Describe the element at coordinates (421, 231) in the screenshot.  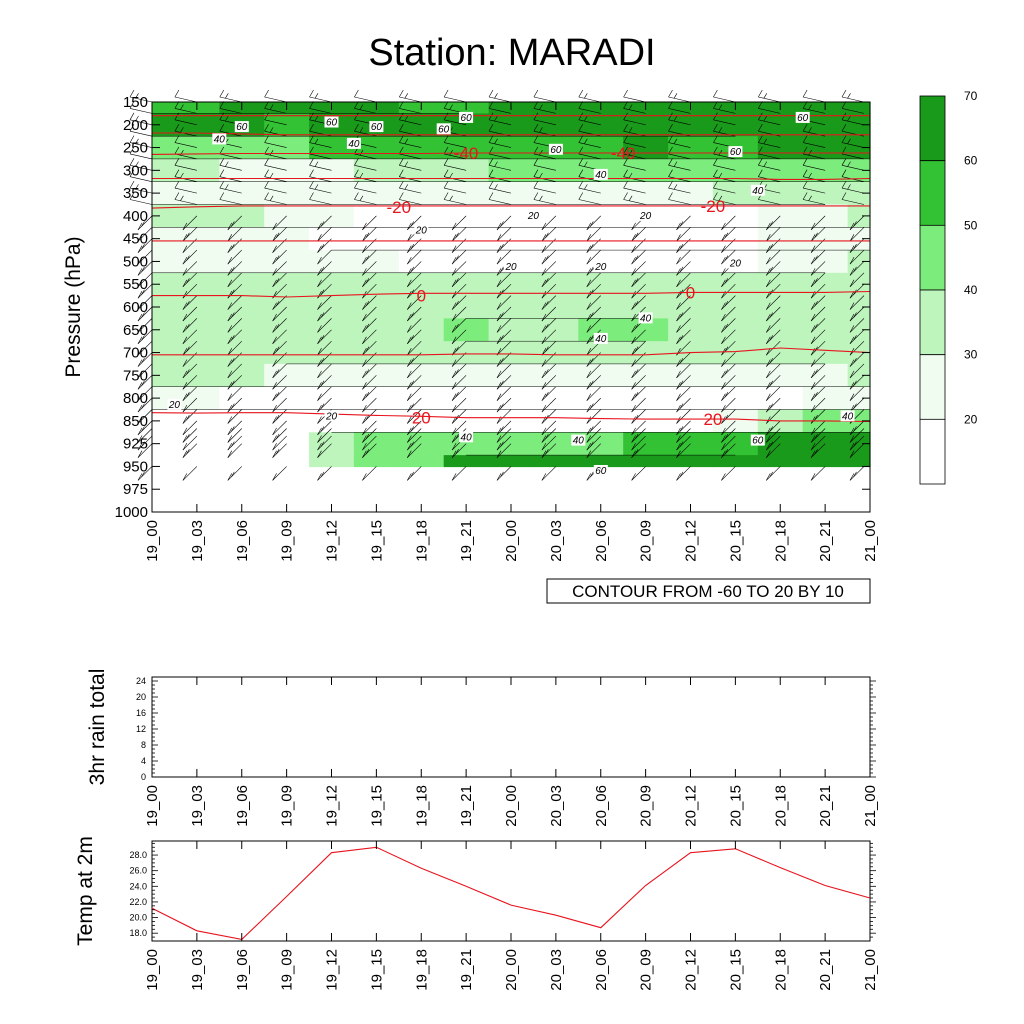
I see `svg-text: 20` at that location.